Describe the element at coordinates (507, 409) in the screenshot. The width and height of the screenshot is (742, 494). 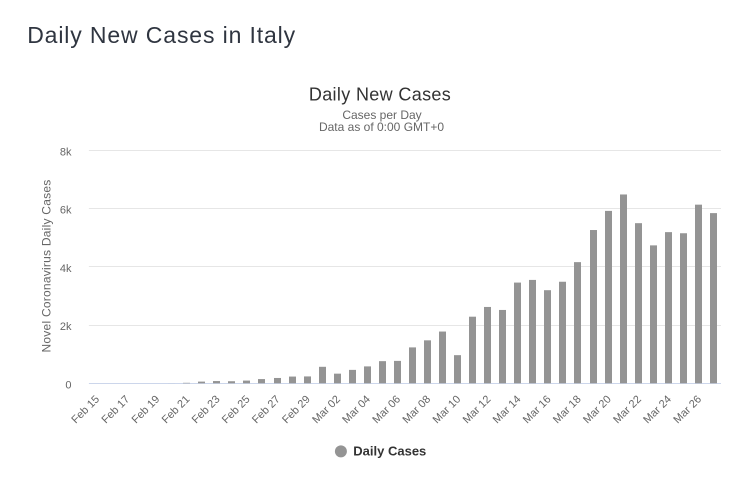
I see `svg-text: Mar 14` at that location.